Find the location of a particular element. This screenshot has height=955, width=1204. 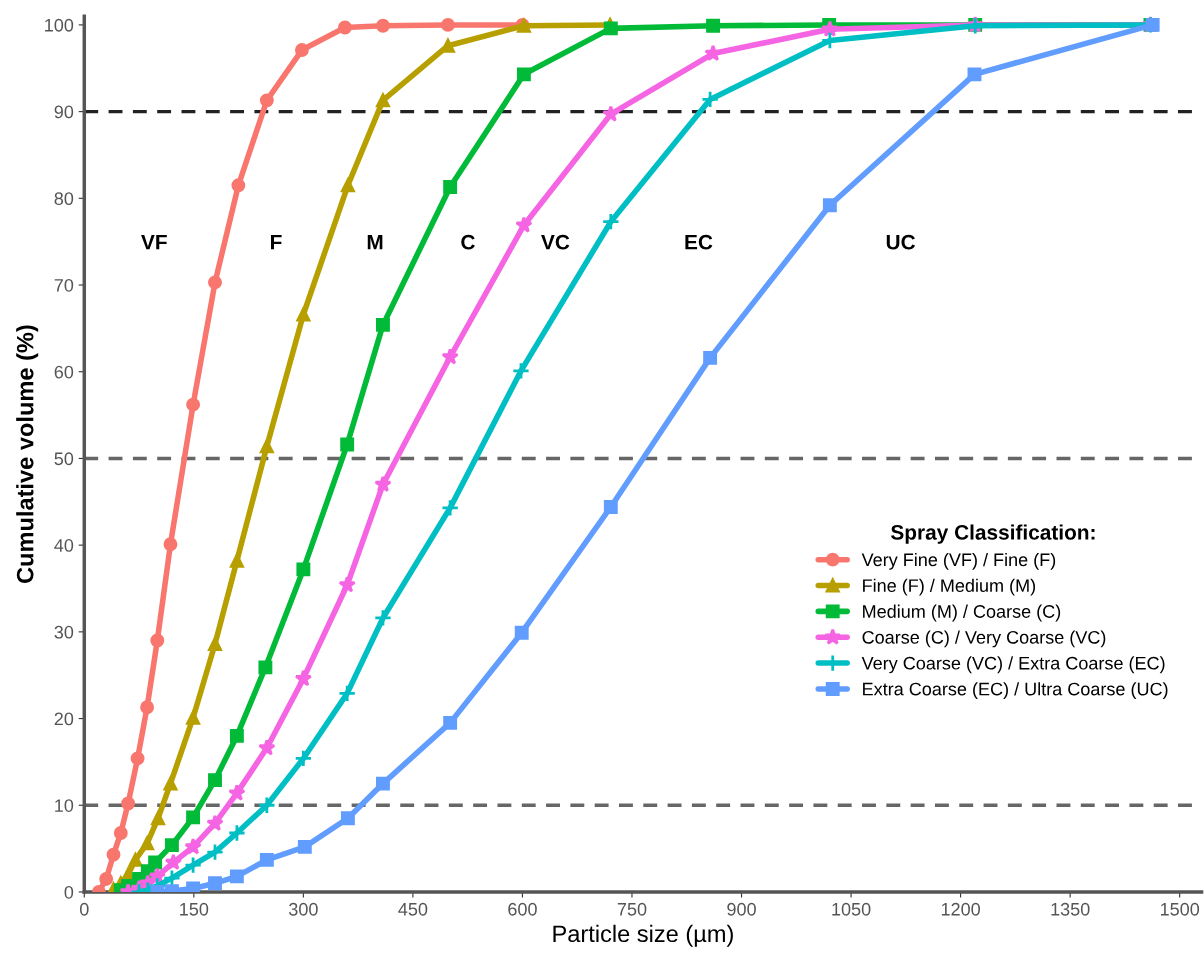

legend-label: Extra Coarse (EC) / Ultra Coarse (UC) is located at coordinates (1015, 691).